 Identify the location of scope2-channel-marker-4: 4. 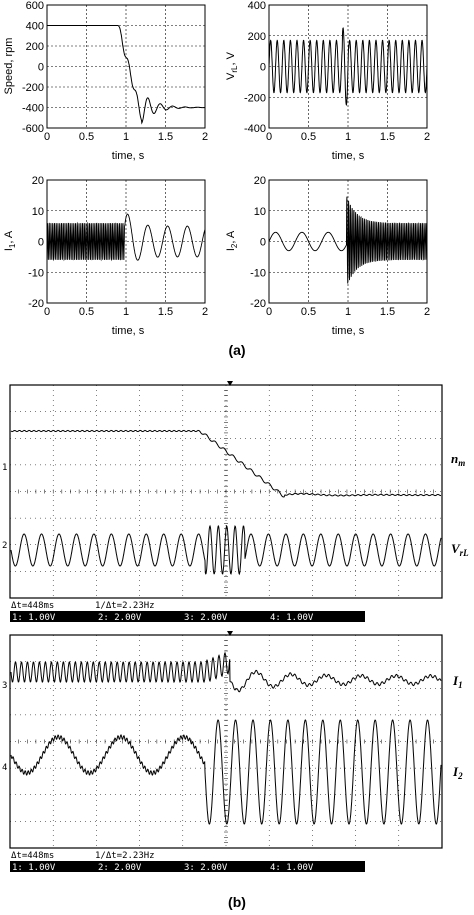
(4, 768).